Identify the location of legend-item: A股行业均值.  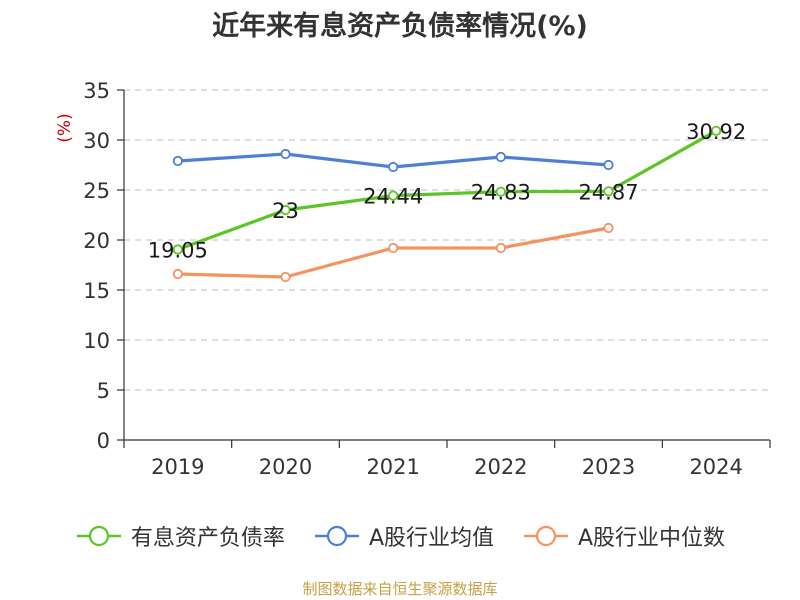
(403, 536).